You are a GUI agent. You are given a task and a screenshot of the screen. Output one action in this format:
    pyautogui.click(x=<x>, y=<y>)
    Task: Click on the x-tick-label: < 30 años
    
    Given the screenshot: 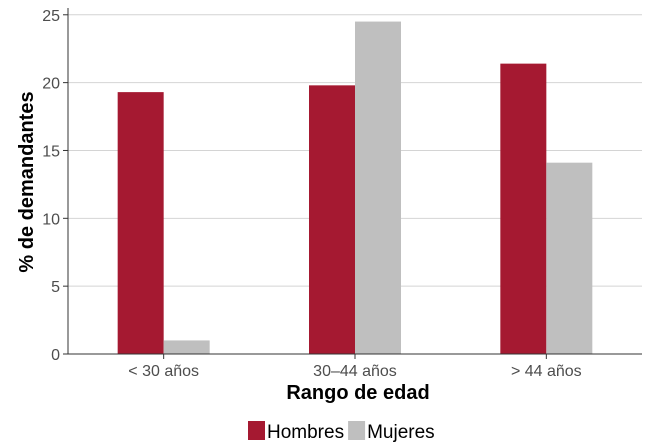 What is the action you would take?
    pyautogui.click(x=163, y=371)
    